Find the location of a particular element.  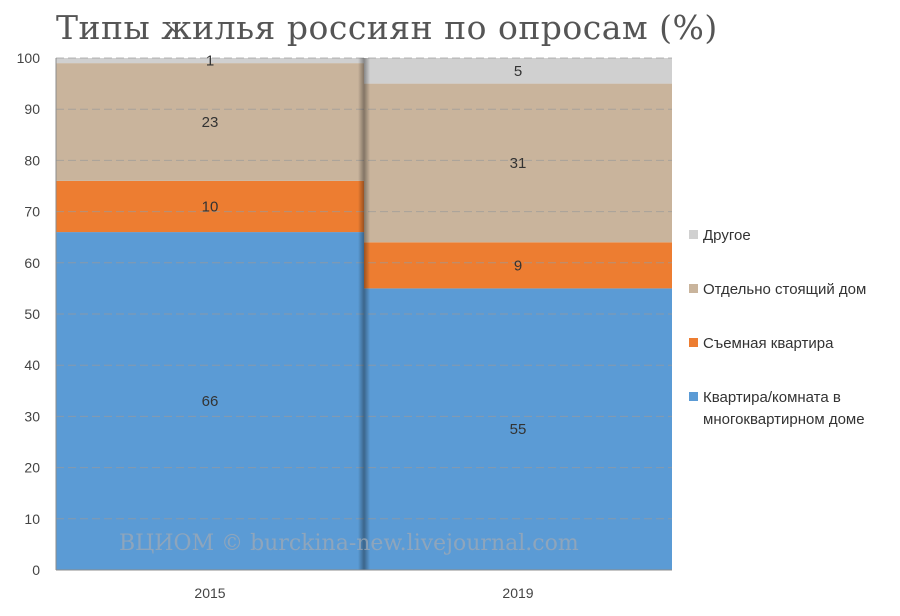

legend-label: Другое is located at coordinates (727, 235).